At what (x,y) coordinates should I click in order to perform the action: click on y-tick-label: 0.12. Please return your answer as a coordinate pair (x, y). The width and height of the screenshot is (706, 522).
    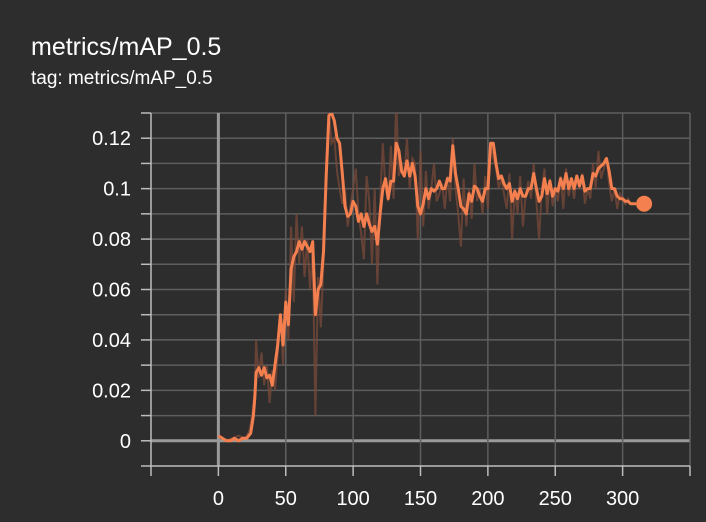
    Looking at the image, I should click on (111, 139).